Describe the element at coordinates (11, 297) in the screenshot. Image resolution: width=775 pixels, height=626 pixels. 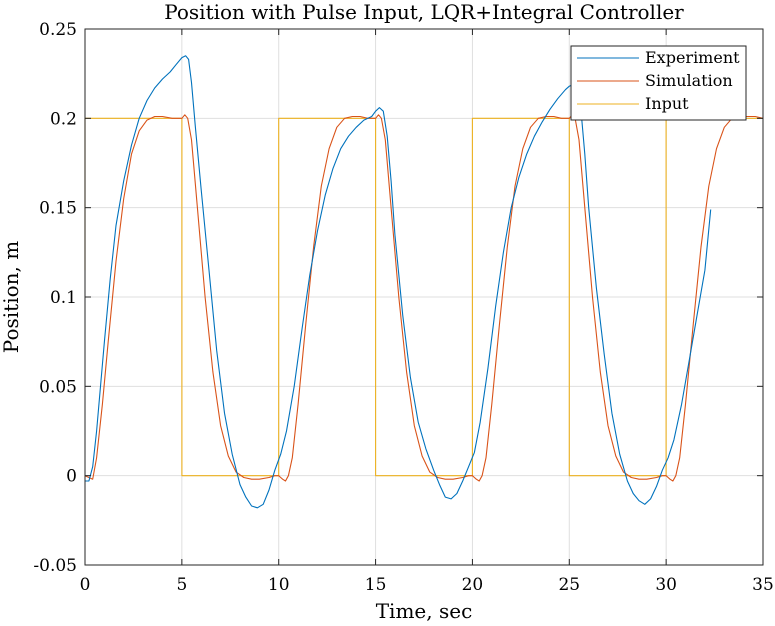
I see `y-axis-label: Position, m` at that location.